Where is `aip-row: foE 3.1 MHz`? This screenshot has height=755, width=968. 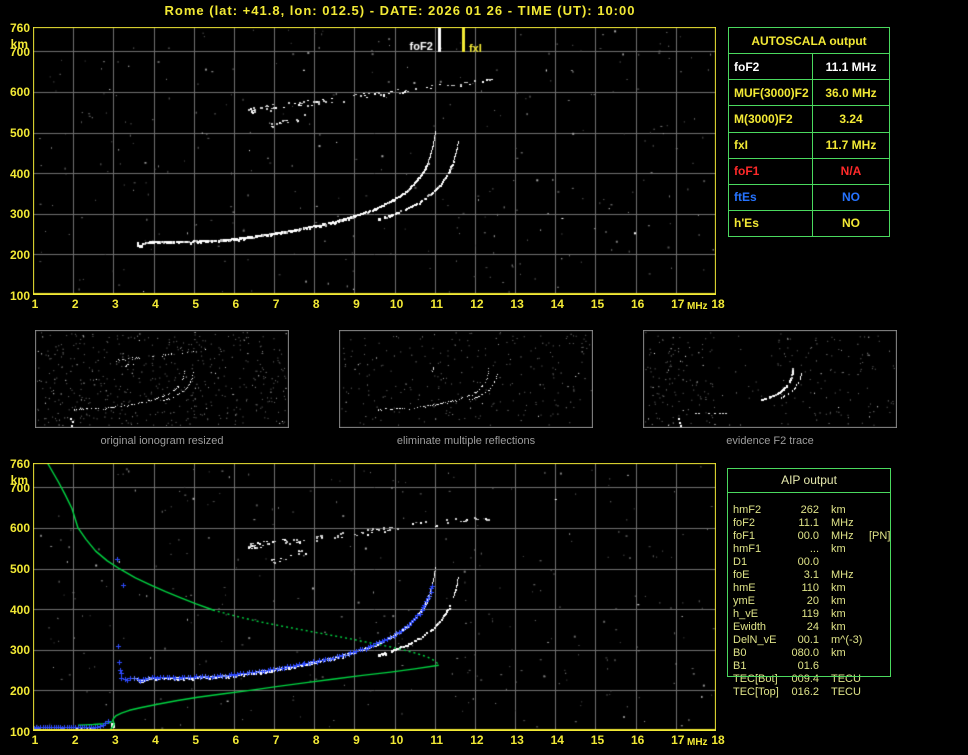
aip-row: foE 3.1 MHz is located at coordinates (823, 575).